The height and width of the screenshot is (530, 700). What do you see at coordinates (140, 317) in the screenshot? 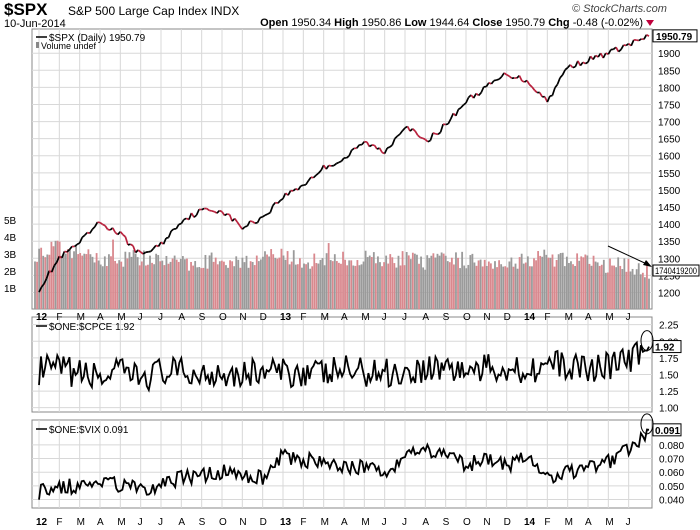
I see `x-tick-label-top: J` at bounding box center [140, 317].